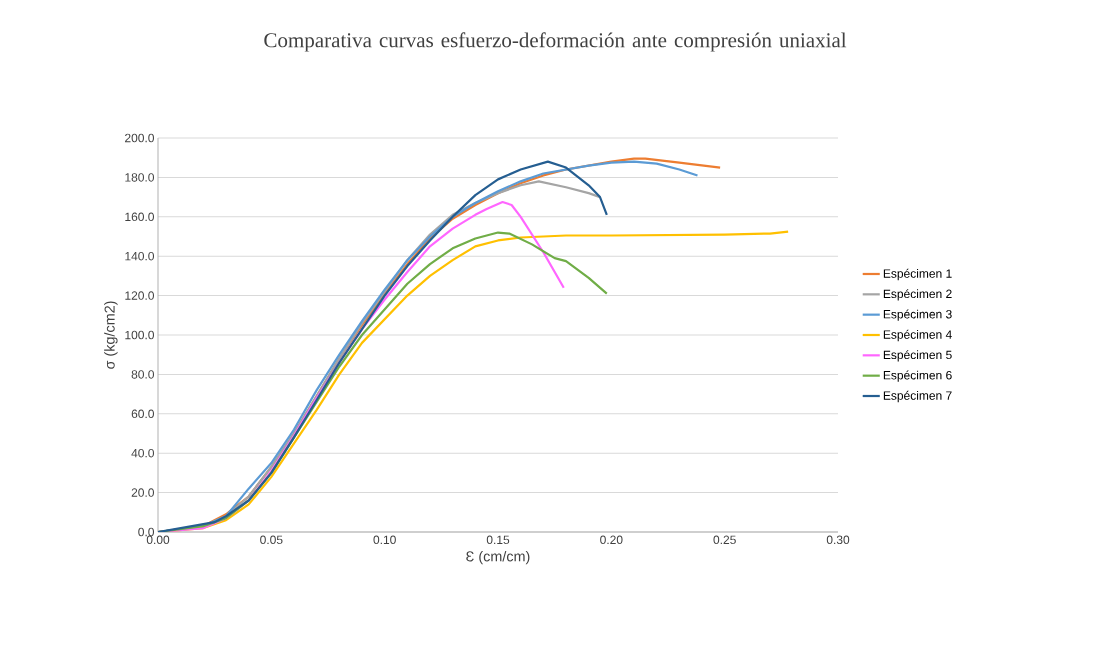 The width and height of the screenshot is (1097, 646). What do you see at coordinates (111, 335) in the screenshot?
I see `y-axis-title: σ (kg/cm2)` at bounding box center [111, 335].